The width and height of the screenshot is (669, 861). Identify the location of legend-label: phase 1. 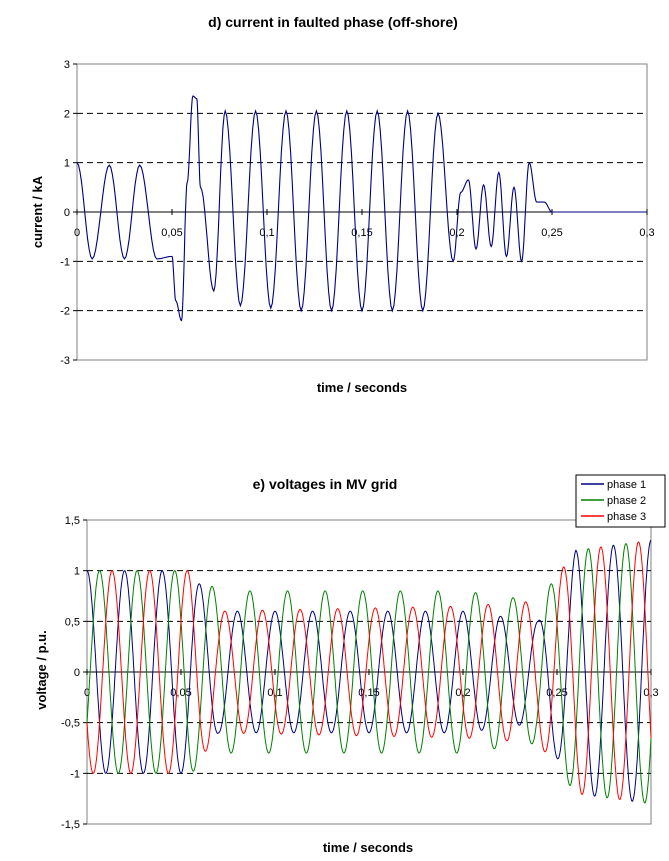
(626, 485).